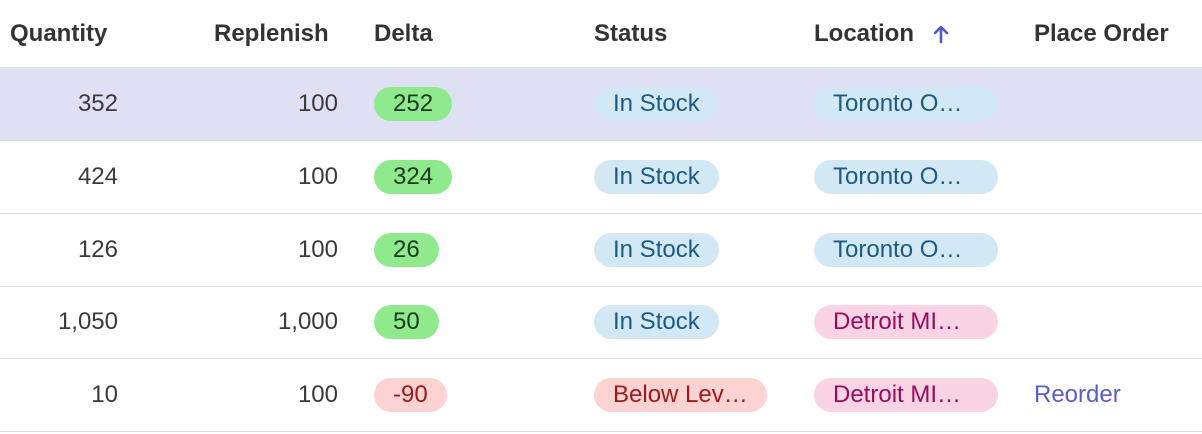 The image size is (1202, 434). I want to click on quantity-cell: 1,050, so click(87, 322).